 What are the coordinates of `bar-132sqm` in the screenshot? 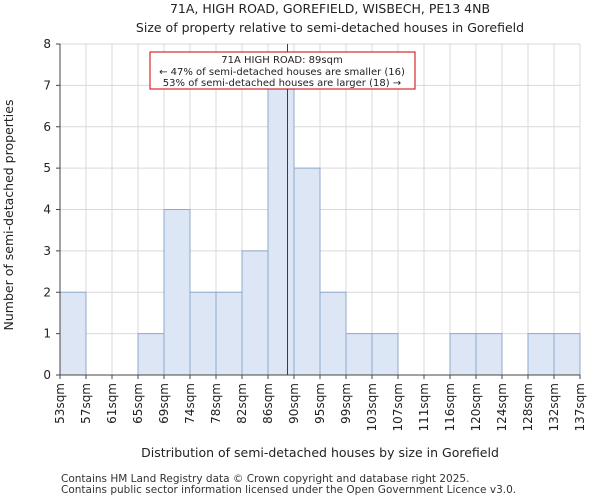 It's located at (567, 354).